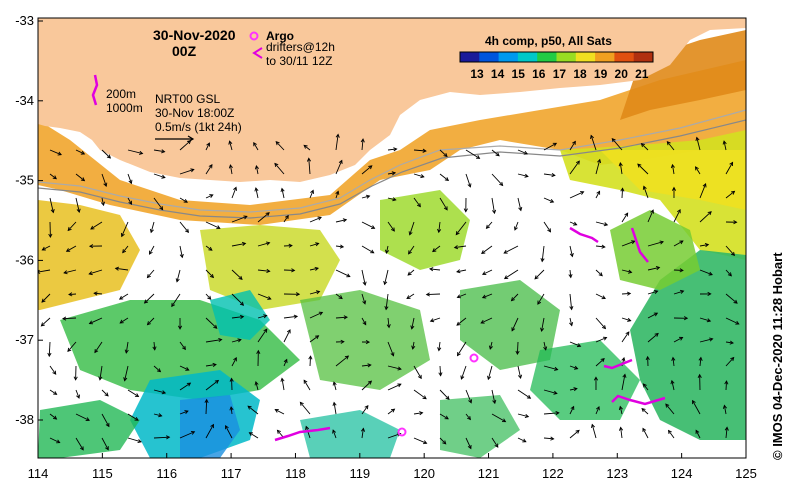 The height and width of the screenshot is (492, 790). I want to click on colorbar-tick-label: 19, so click(601, 74).